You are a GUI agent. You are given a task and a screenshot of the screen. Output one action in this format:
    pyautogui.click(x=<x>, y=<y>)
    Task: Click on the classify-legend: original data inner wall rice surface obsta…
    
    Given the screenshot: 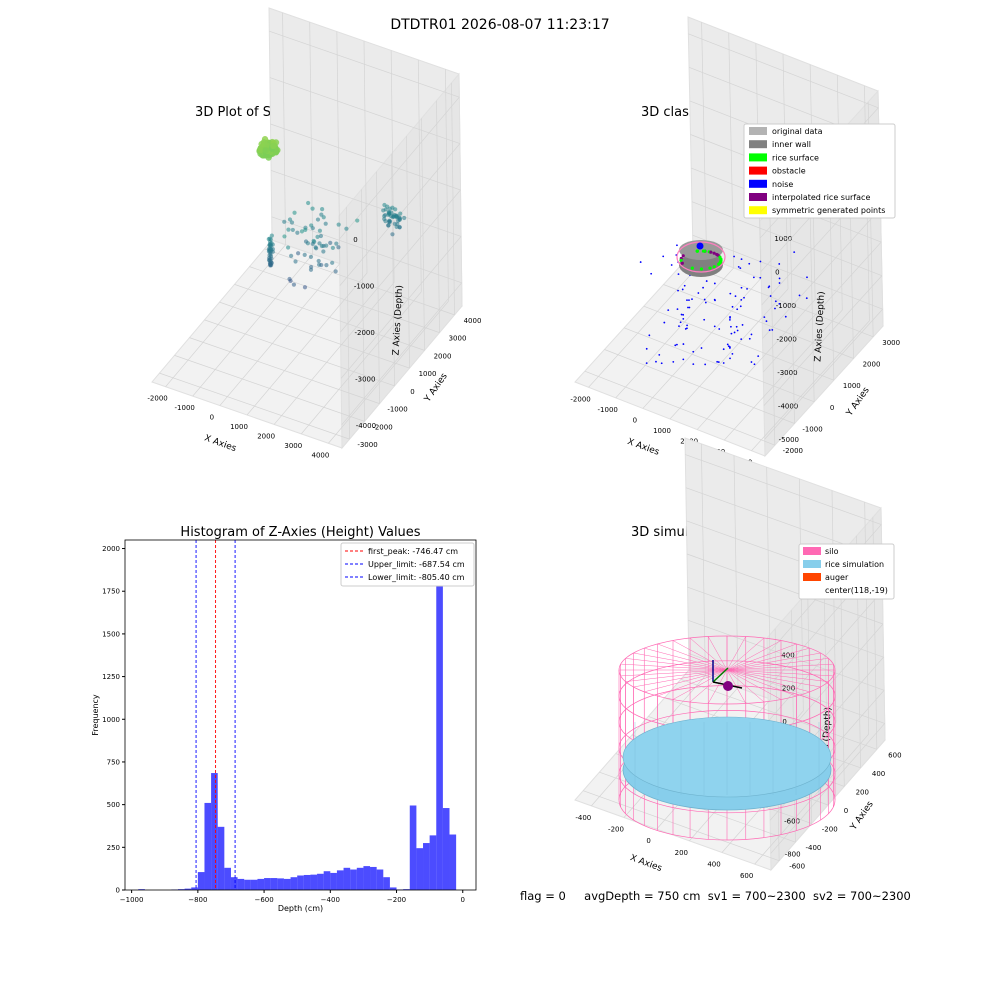 What is the action you would take?
    pyautogui.click(x=819, y=171)
    